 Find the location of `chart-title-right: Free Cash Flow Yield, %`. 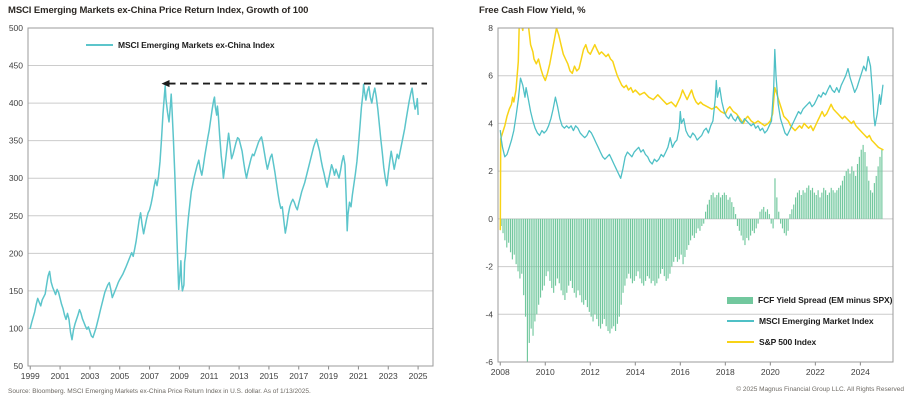

chart-title-right: Free Cash Flow Yield, % is located at coordinates (532, 10).